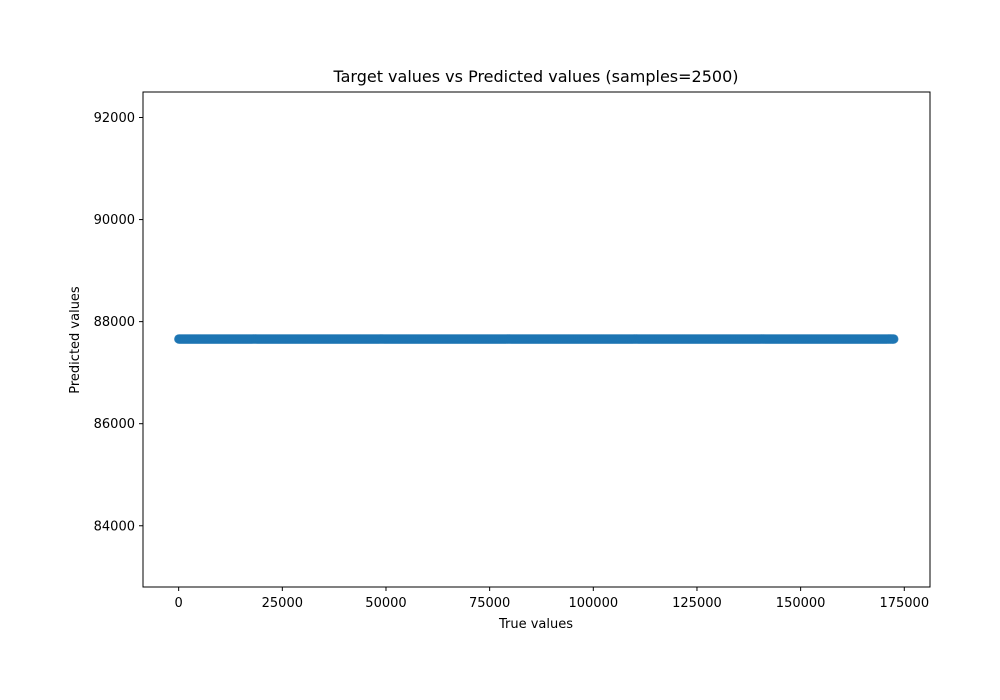 Image resolution: width=1000 pixels, height=700 pixels. What do you see at coordinates (489, 603) in the screenshot?
I see `x-tick-label: 75000` at bounding box center [489, 603].